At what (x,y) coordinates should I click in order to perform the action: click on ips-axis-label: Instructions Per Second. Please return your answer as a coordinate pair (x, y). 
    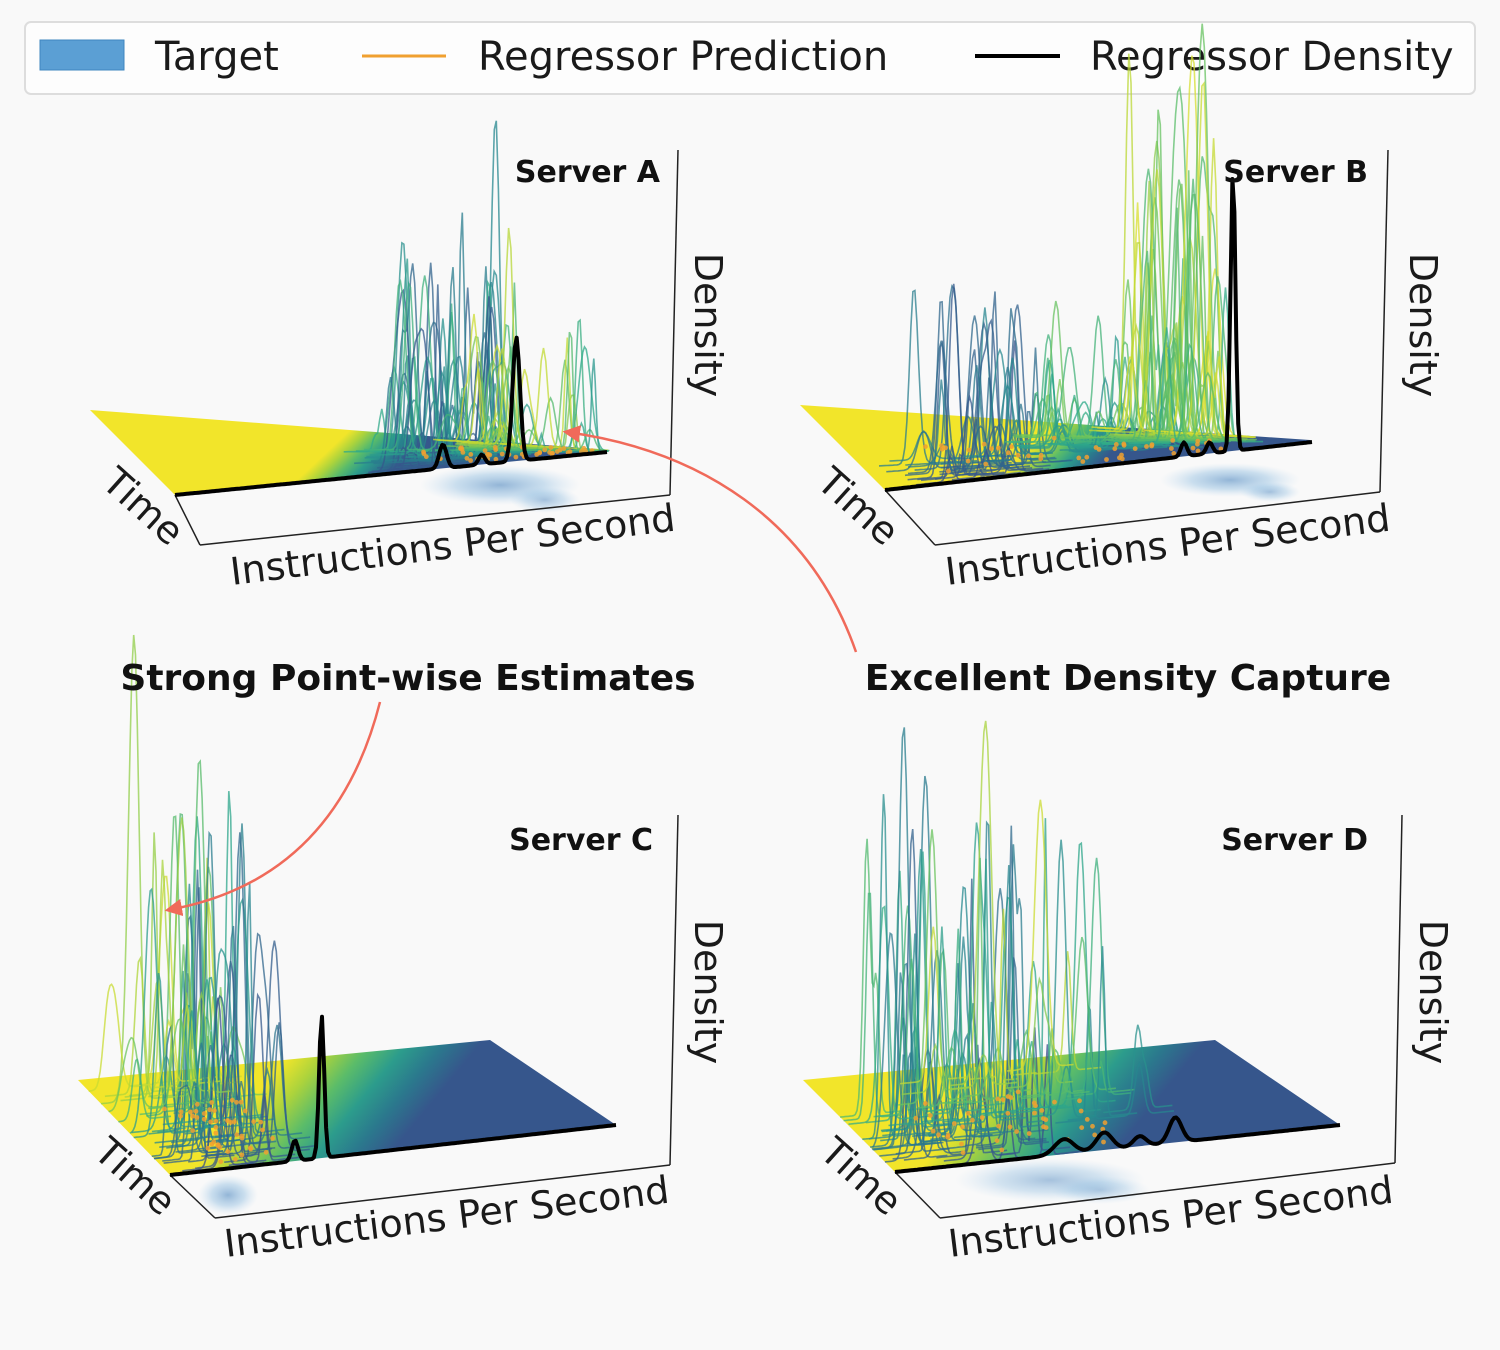
    Looking at the image, I should click on (1168, 545).